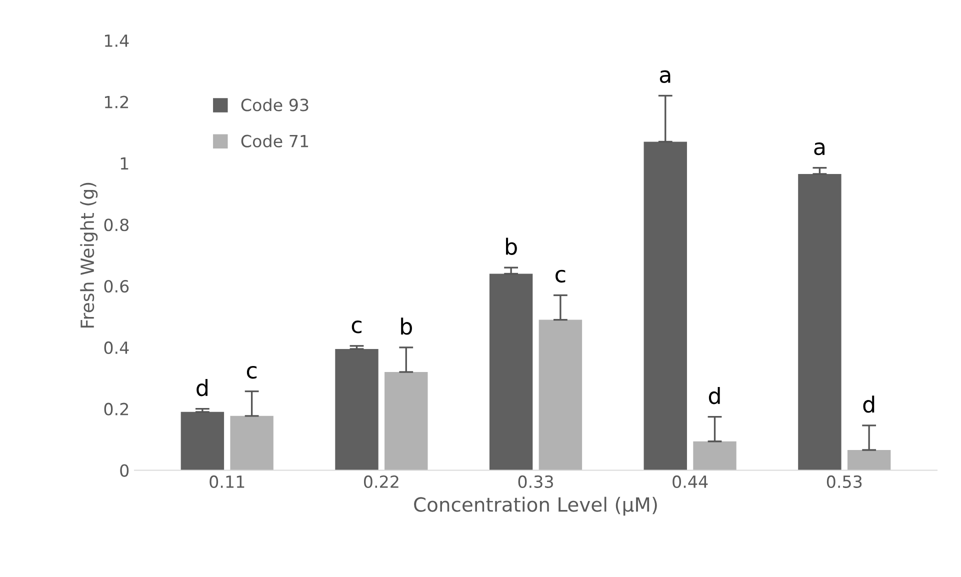 This screenshot has height=577, width=961. What do you see at coordinates (274, 141) in the screenshot?
I see `legend-label: Code 71` at bounding box center [274, 141].